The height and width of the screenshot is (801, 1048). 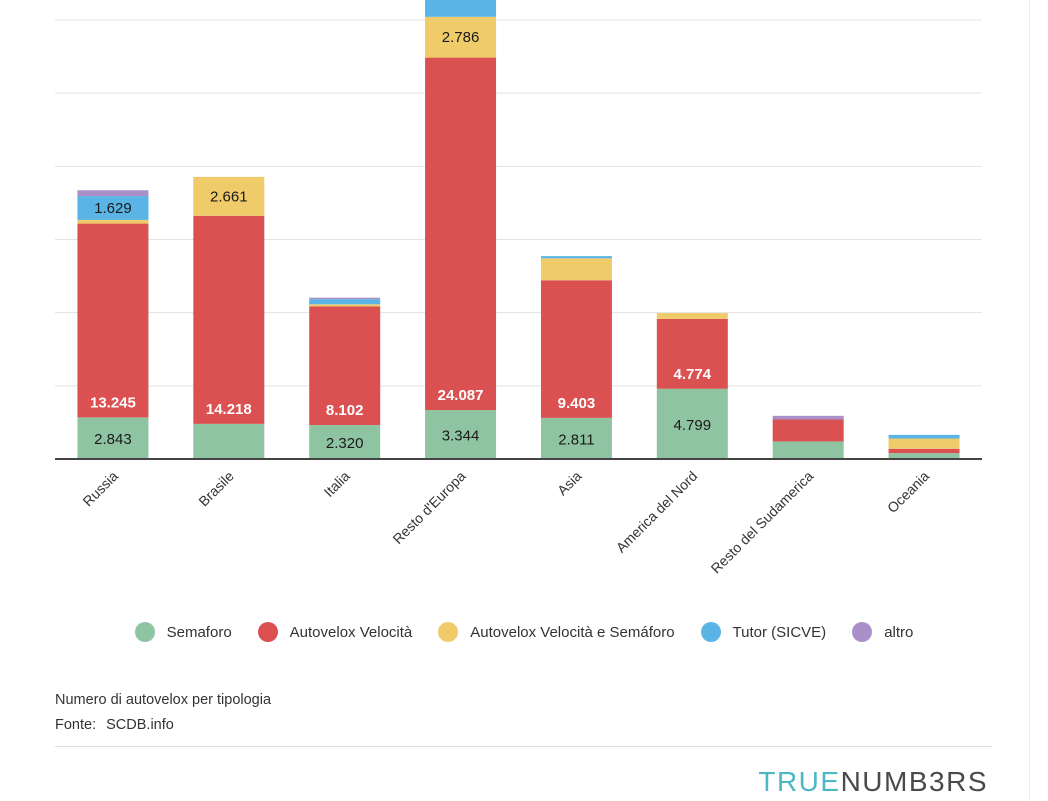 I want to click on brand-logo: TRUENUMB3RS, so click(x=873, y=782).